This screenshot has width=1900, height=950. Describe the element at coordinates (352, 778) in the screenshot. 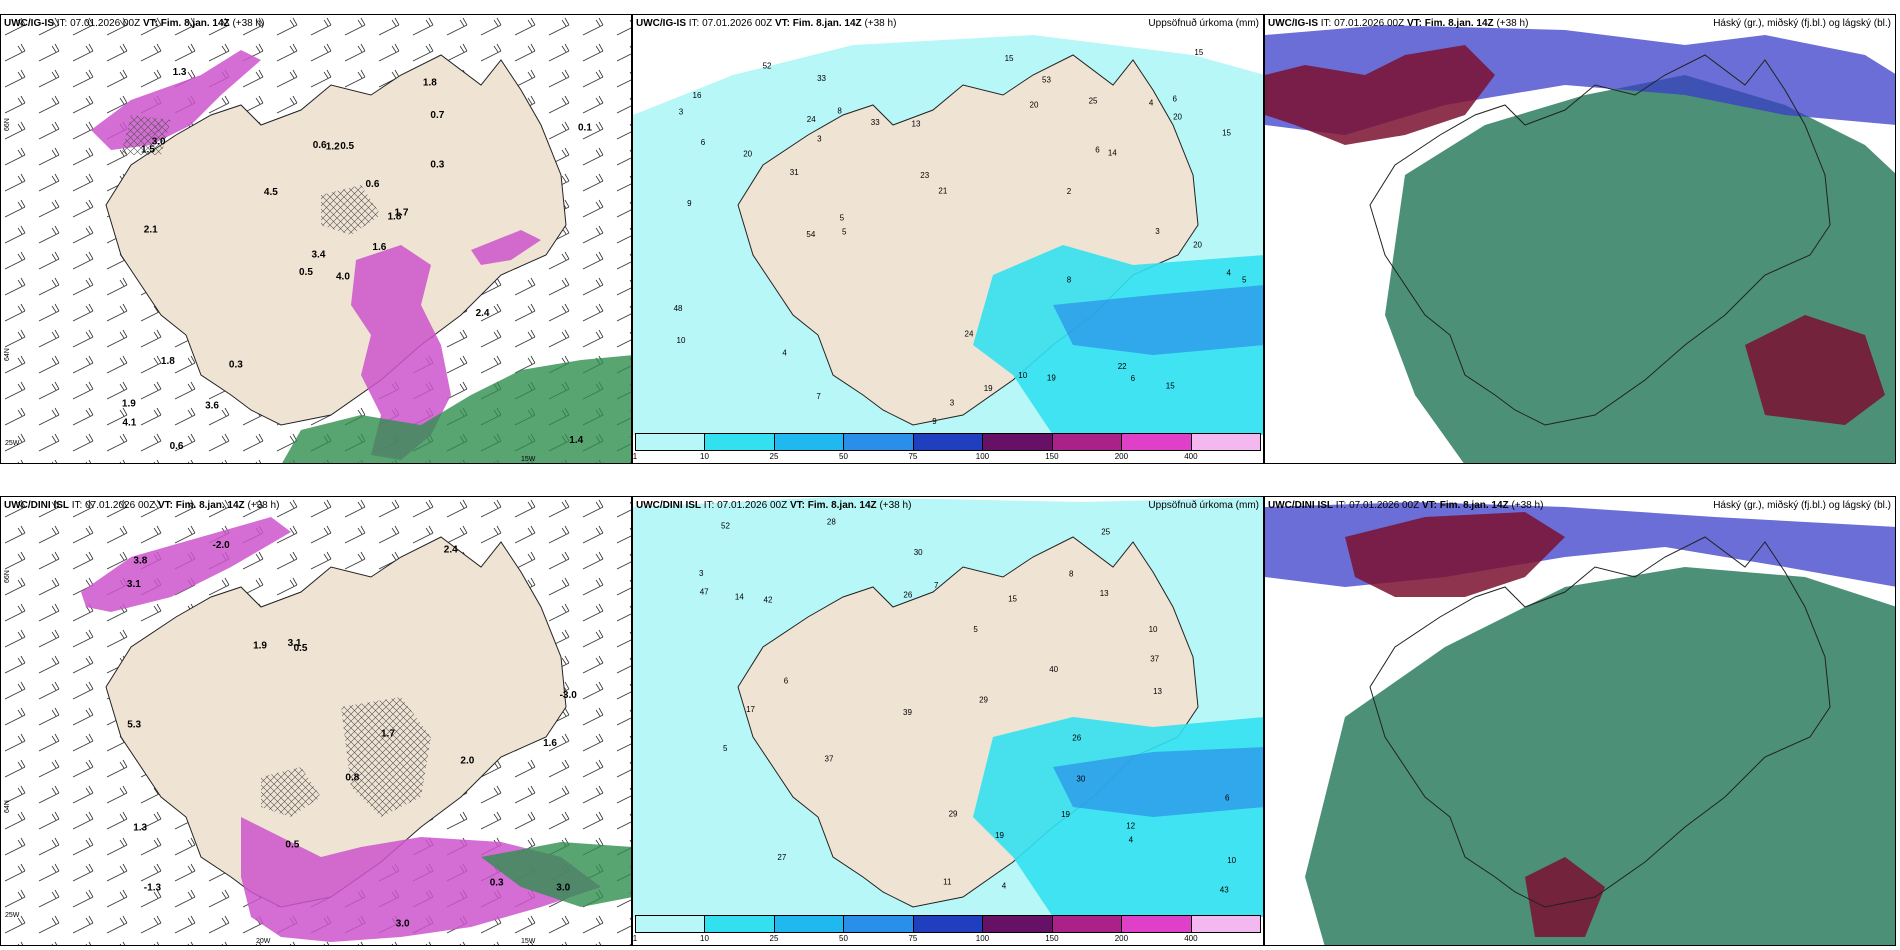

I see `value-label: 0.8` at that location.